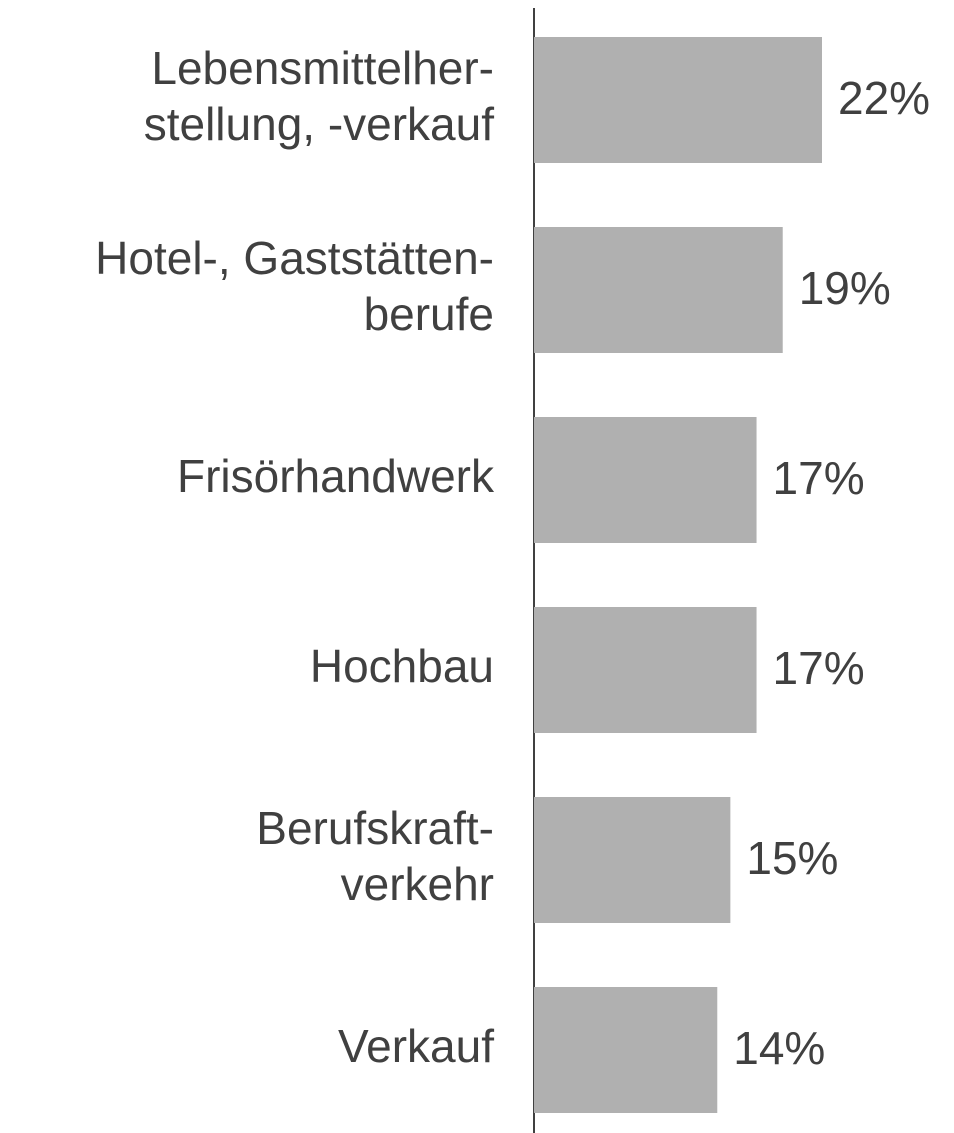 This screenshot has height=1133, width=954. What do you see at coordinates (792, 858) in the screenshot?
I see `value-label: 15%` at bounding box center [792, 858].